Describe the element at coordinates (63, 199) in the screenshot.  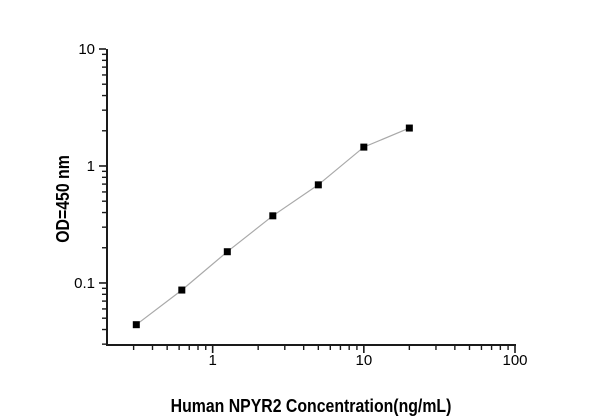
I see `y-axis-title: OD=450 nm` at that location.